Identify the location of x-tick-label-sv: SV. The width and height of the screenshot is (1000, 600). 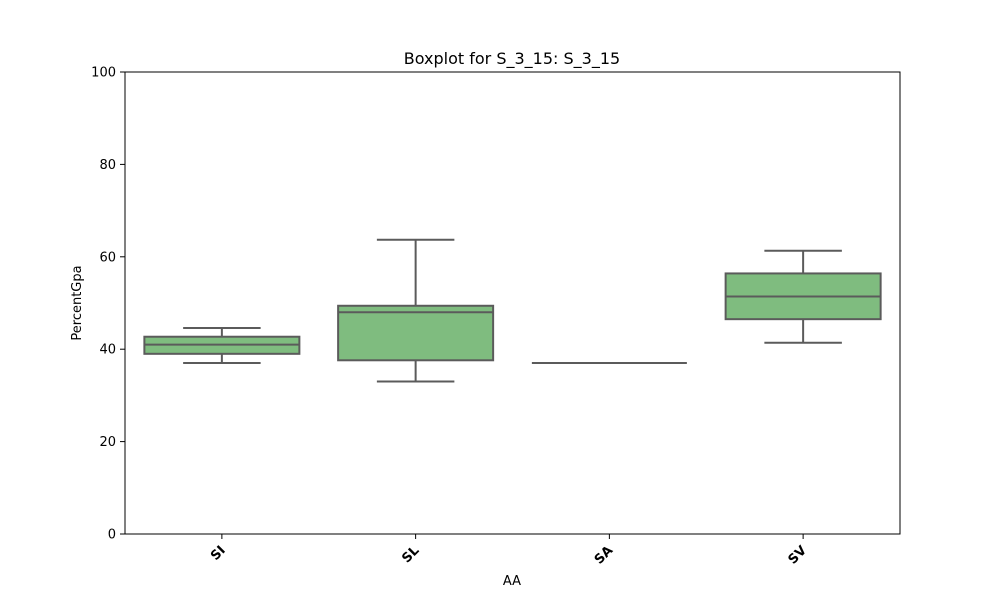
(798, 555).